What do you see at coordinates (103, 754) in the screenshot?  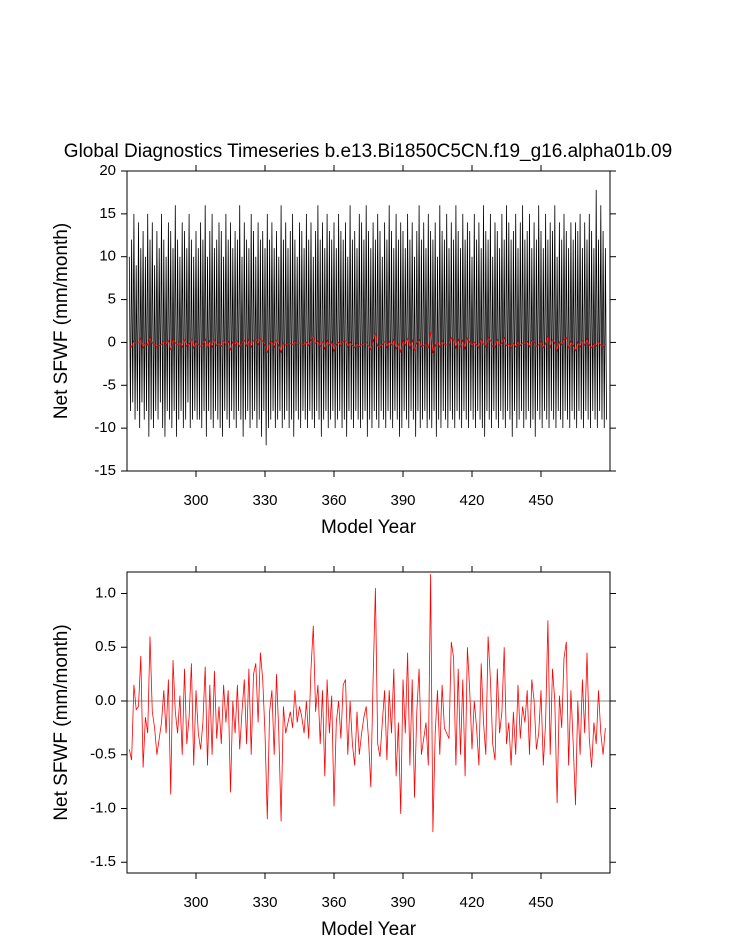 I see `y-tick-label: -0.5` at bounding box center [103, 754].